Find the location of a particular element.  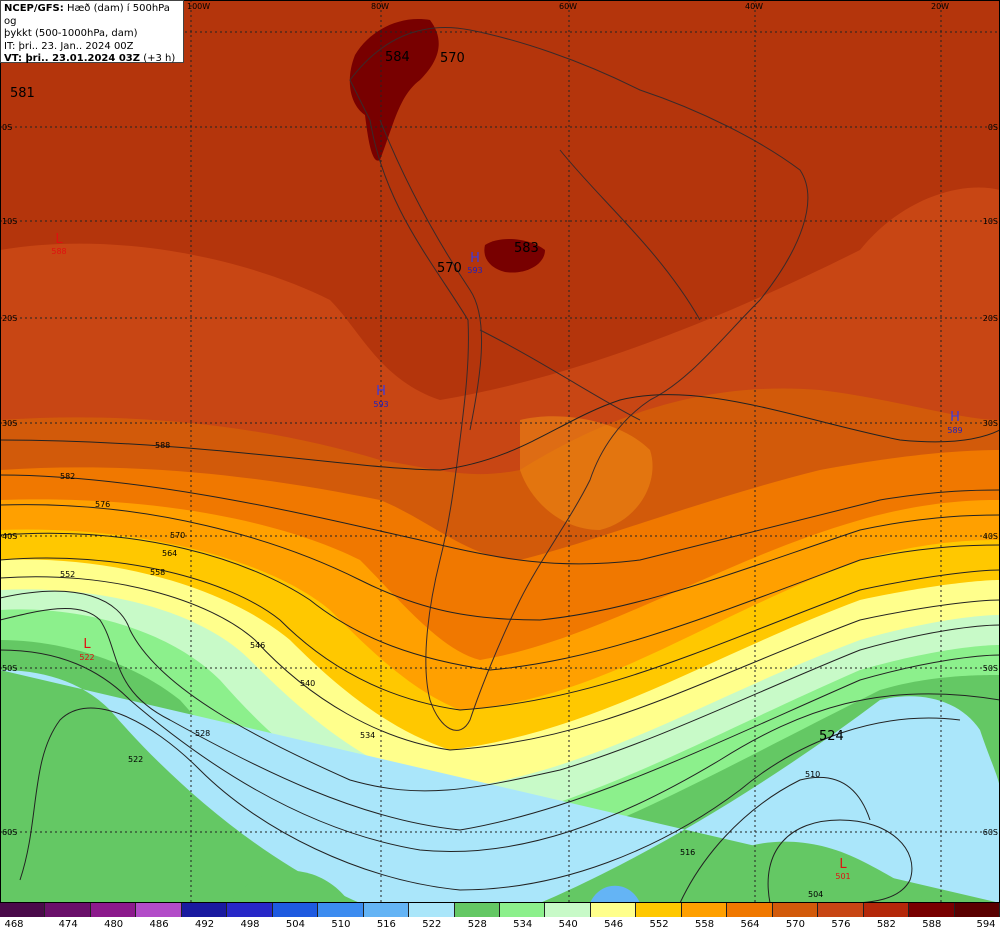

high-value: 589 is located at coordinates (954, 430).